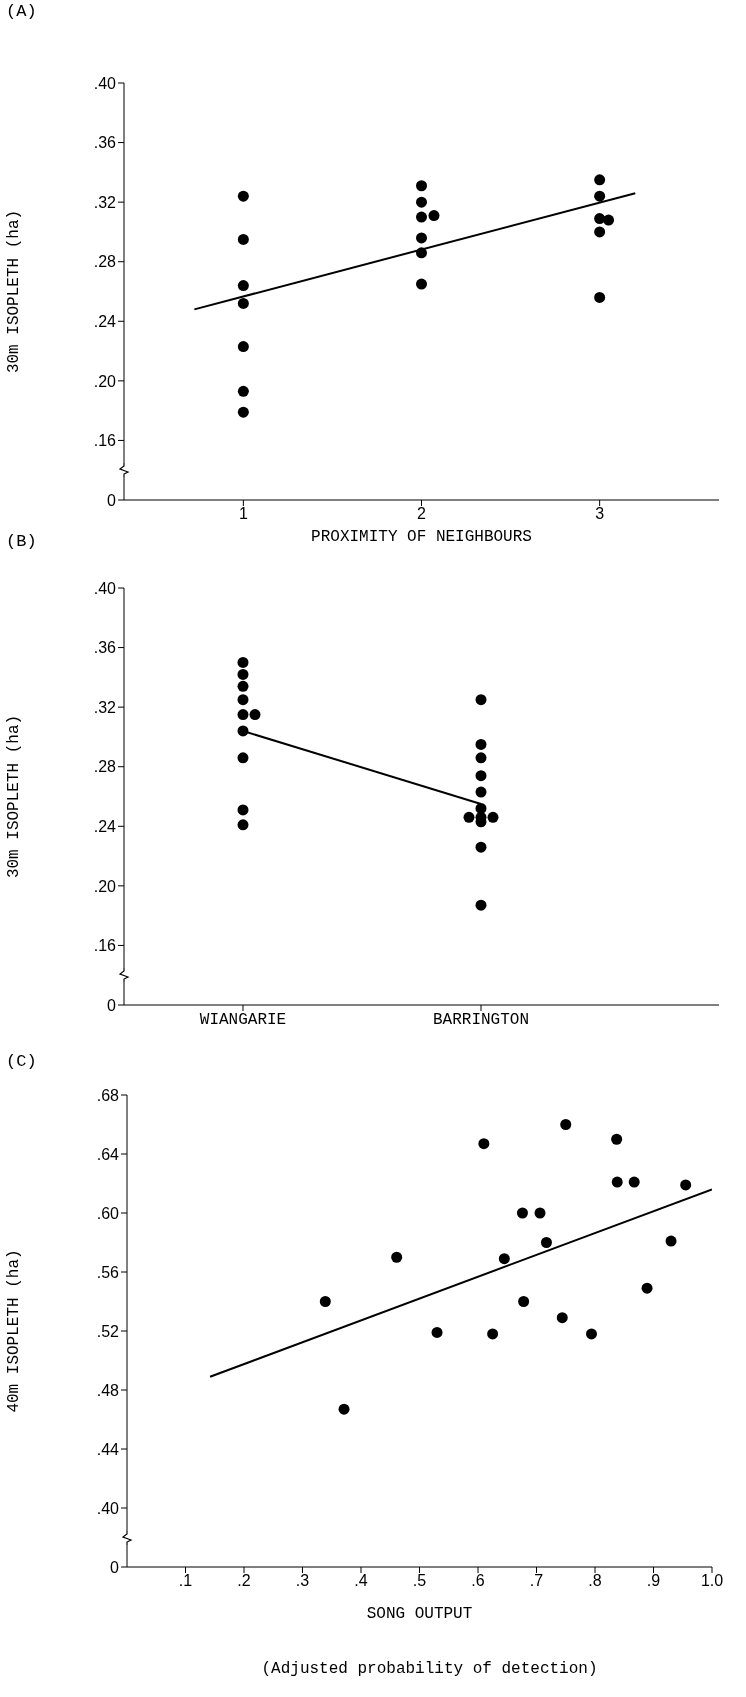 This screenshot has width=746, height=1697. Describe the element at coordinates (108, 1095) in the screenshot. I see `y-tick-label: .68` at that location.